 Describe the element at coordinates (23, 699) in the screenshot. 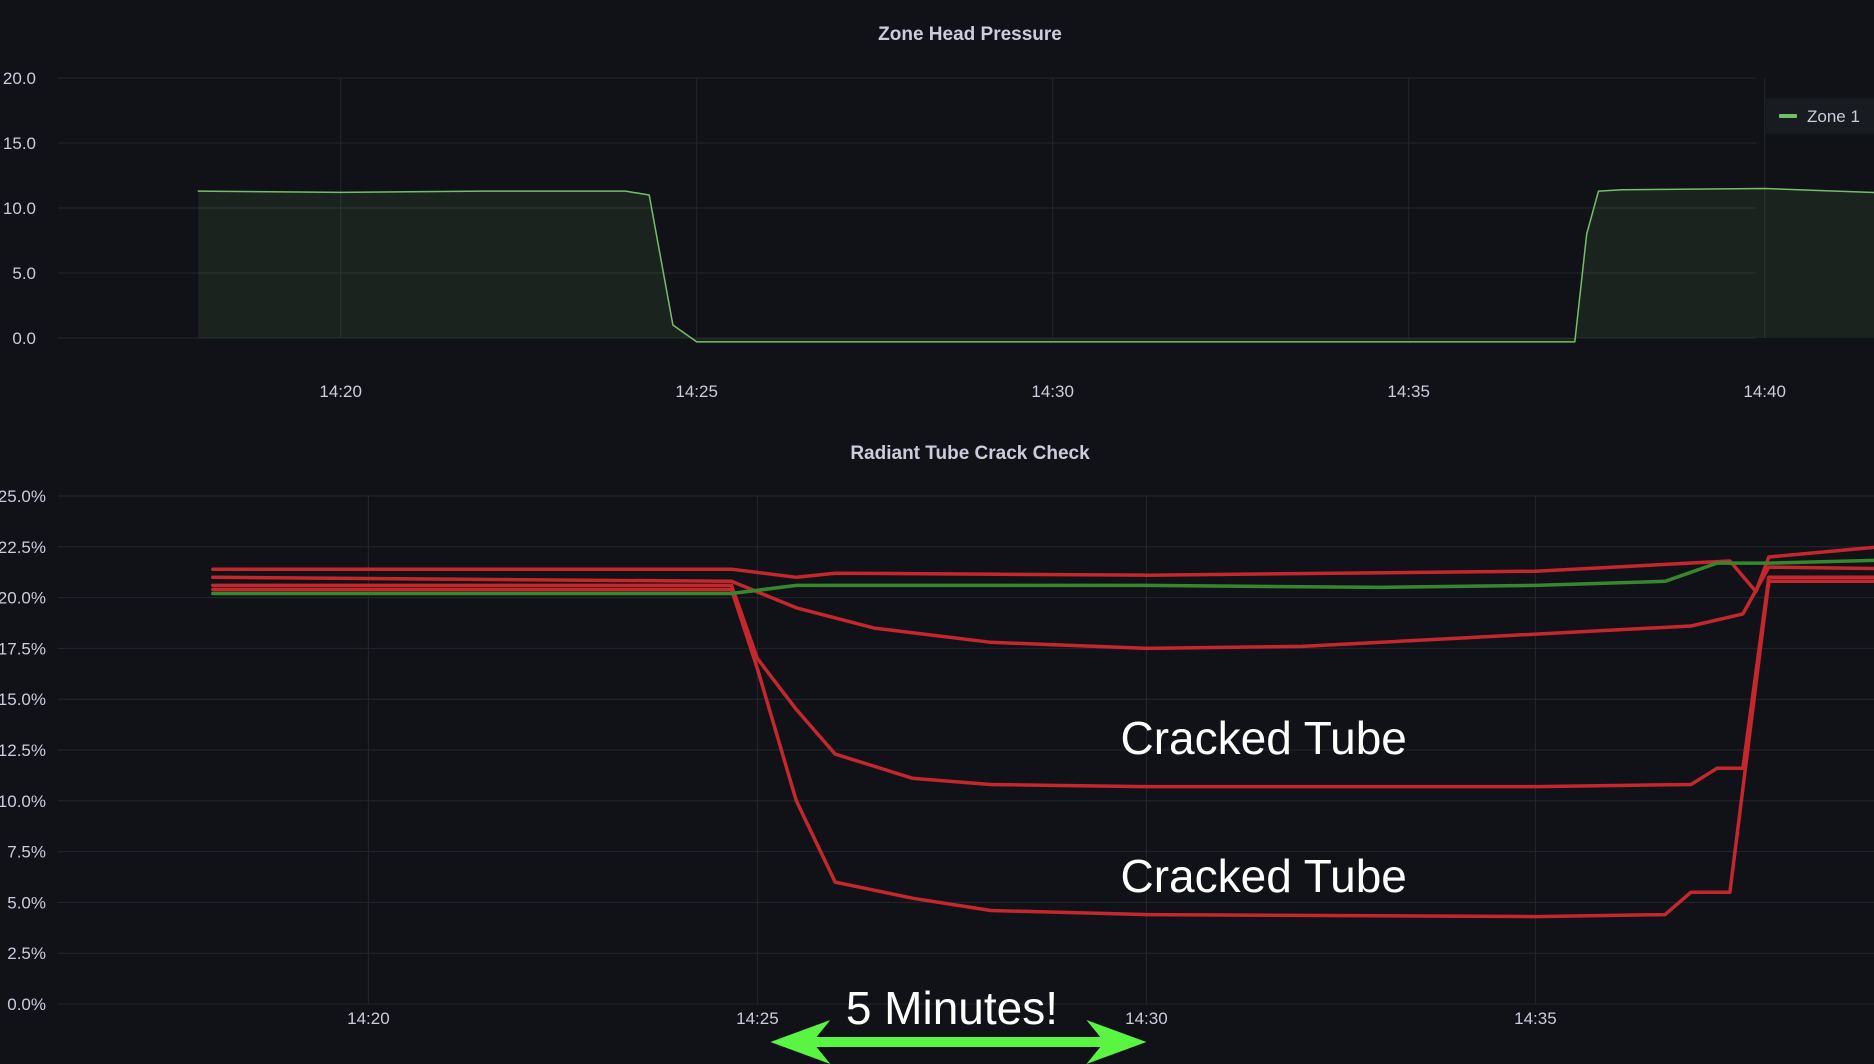

I see `y-tick-label: 15.0%` at that location.